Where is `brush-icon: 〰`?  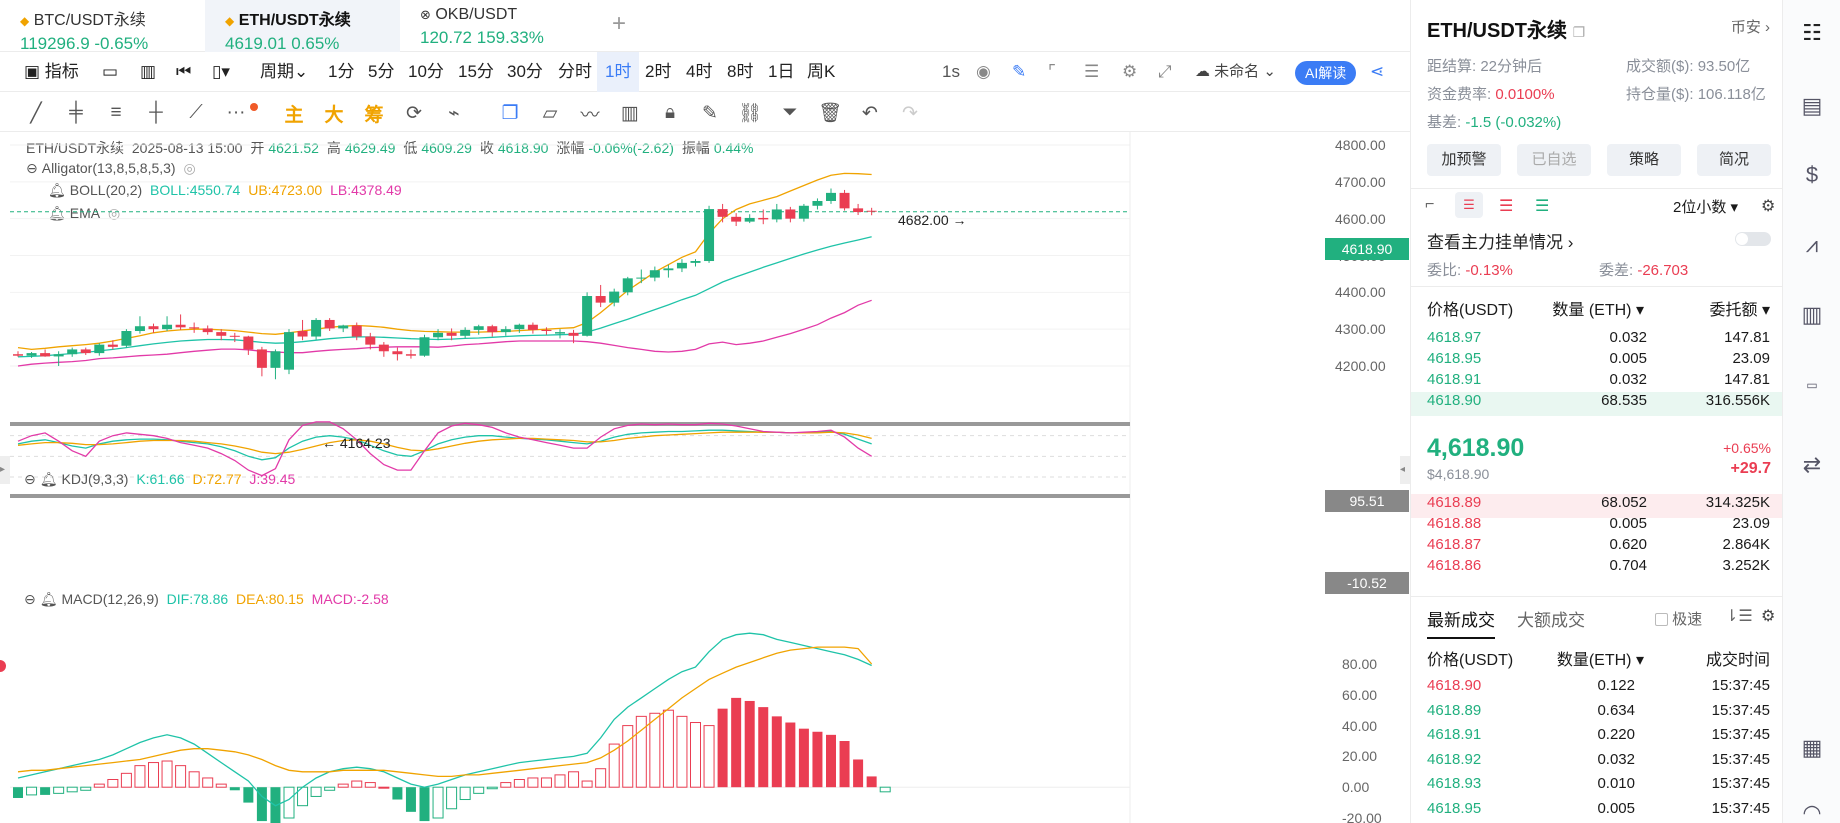 brush-icon: 〰 is located at coordinates (590, 115).